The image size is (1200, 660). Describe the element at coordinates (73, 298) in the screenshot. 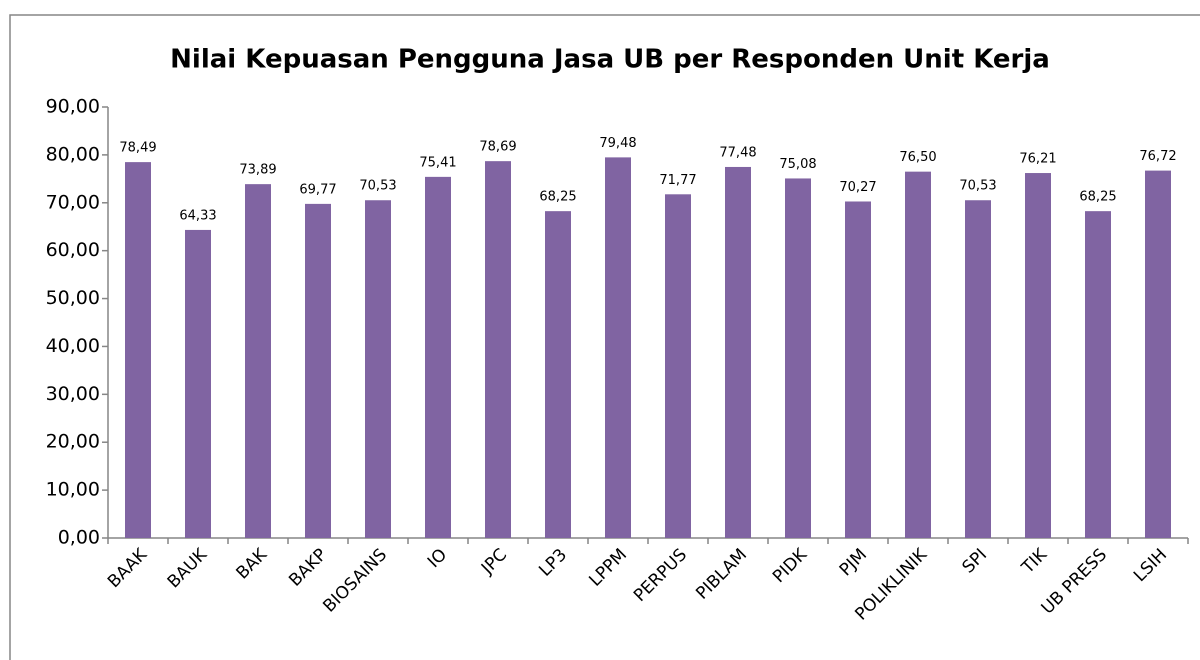

I see `y-tick-label: 50,00` at that location.